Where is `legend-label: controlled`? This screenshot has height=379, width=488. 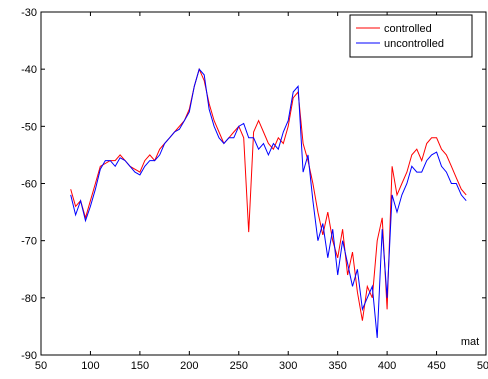
legend-label: controlled is located at coordinates (408, 29).